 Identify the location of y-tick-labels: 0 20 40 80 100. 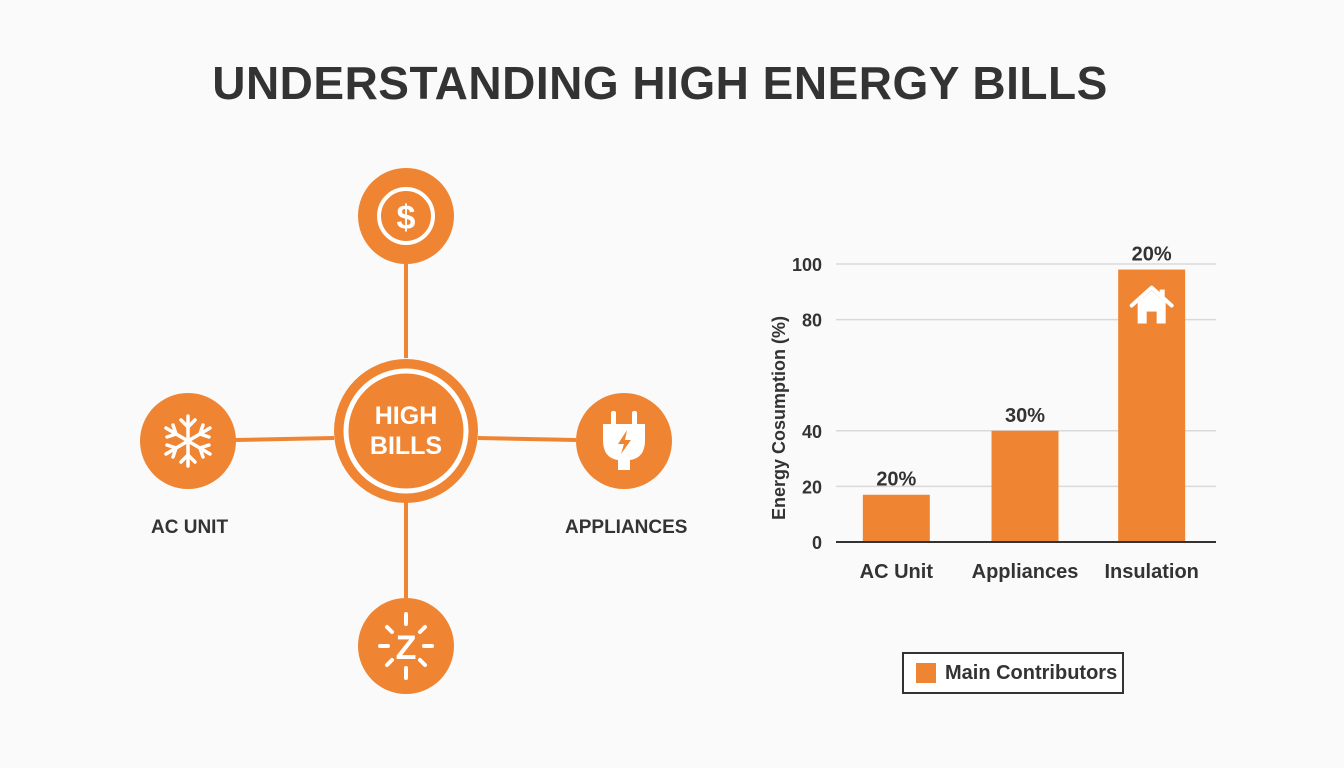
(807, 404).